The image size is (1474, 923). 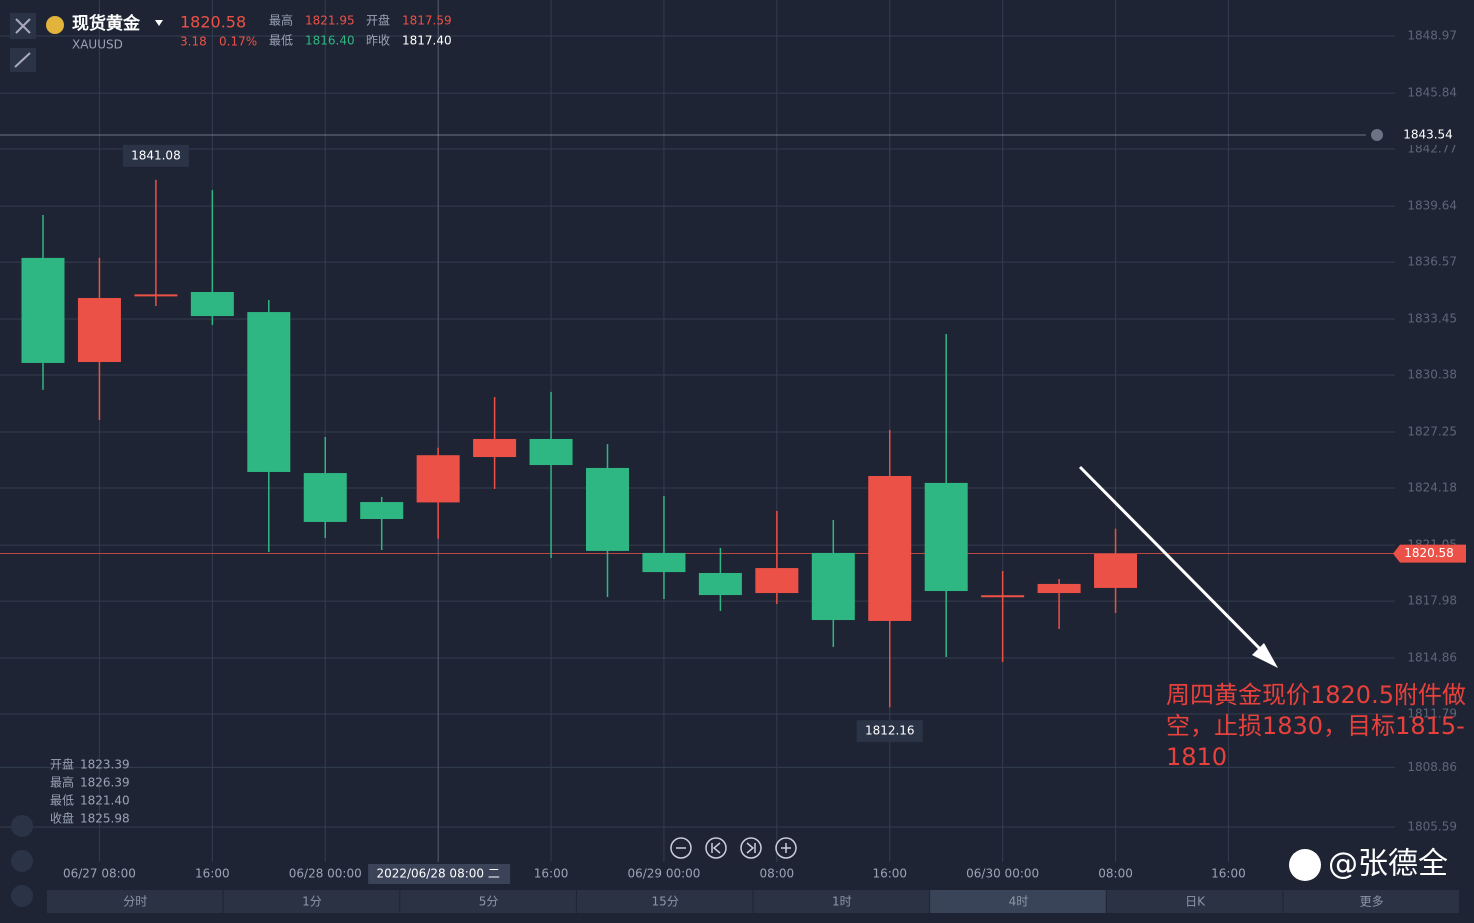 What do you see at coordinates (1432, 93) in the screenshot?
I see `y-tick-label: 1845.84` at bounding box center [1432, 93].